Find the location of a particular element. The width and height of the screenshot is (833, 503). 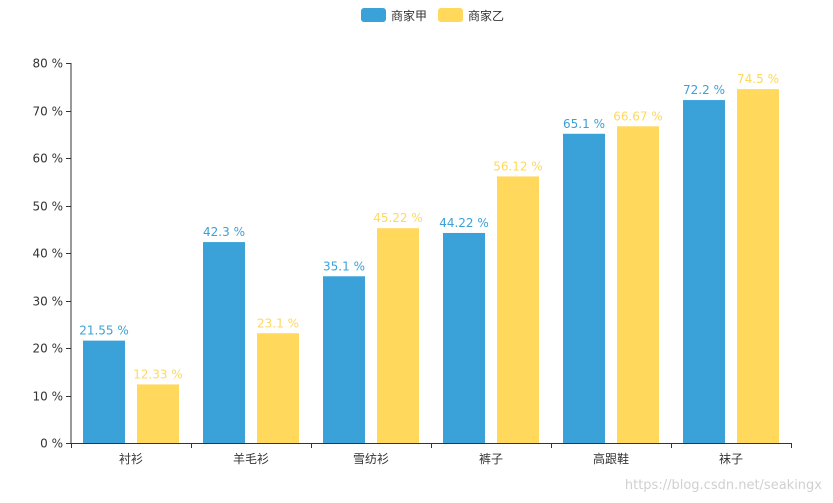

data-label: 35.1 % is located at coordinates (344, 266).